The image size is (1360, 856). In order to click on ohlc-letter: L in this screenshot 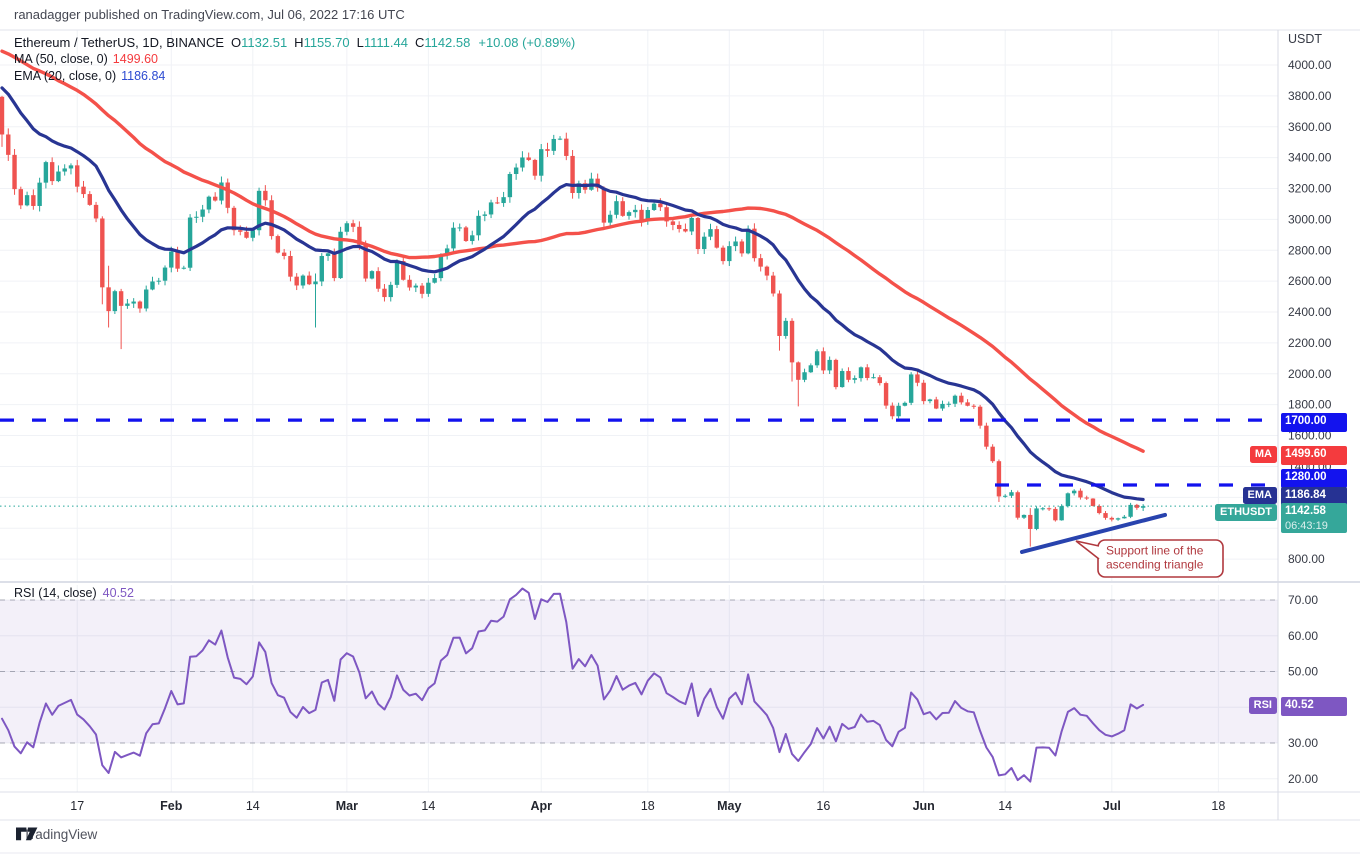, I will do `click(360, 42)`.